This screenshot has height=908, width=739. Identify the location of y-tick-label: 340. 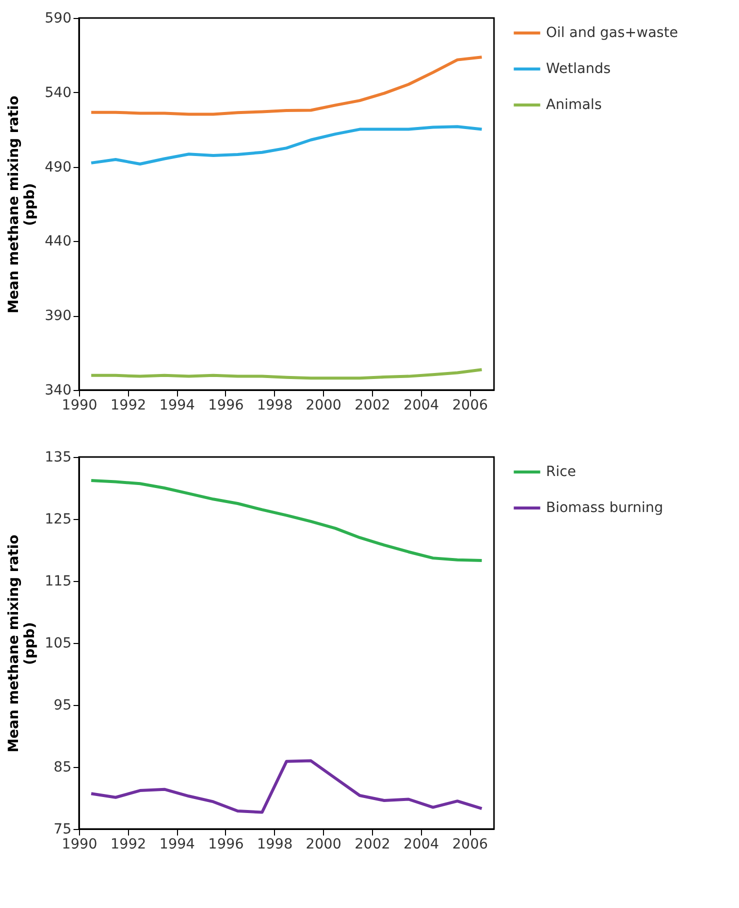
(58, 390).